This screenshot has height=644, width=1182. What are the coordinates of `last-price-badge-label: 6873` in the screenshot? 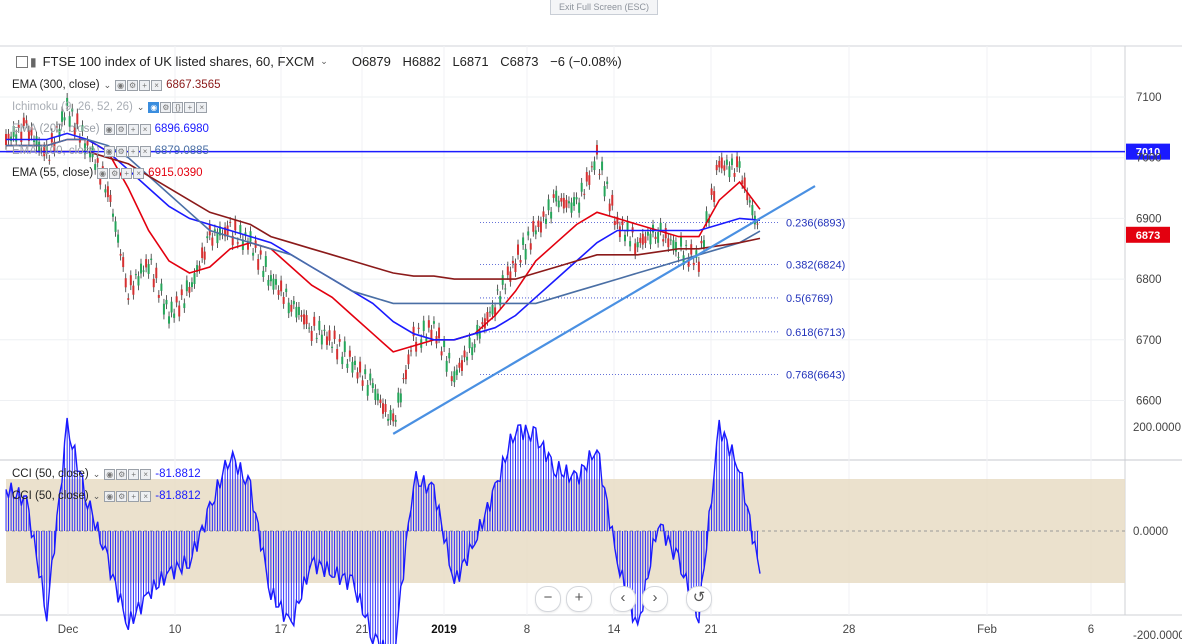 It's located at (1148, 236).